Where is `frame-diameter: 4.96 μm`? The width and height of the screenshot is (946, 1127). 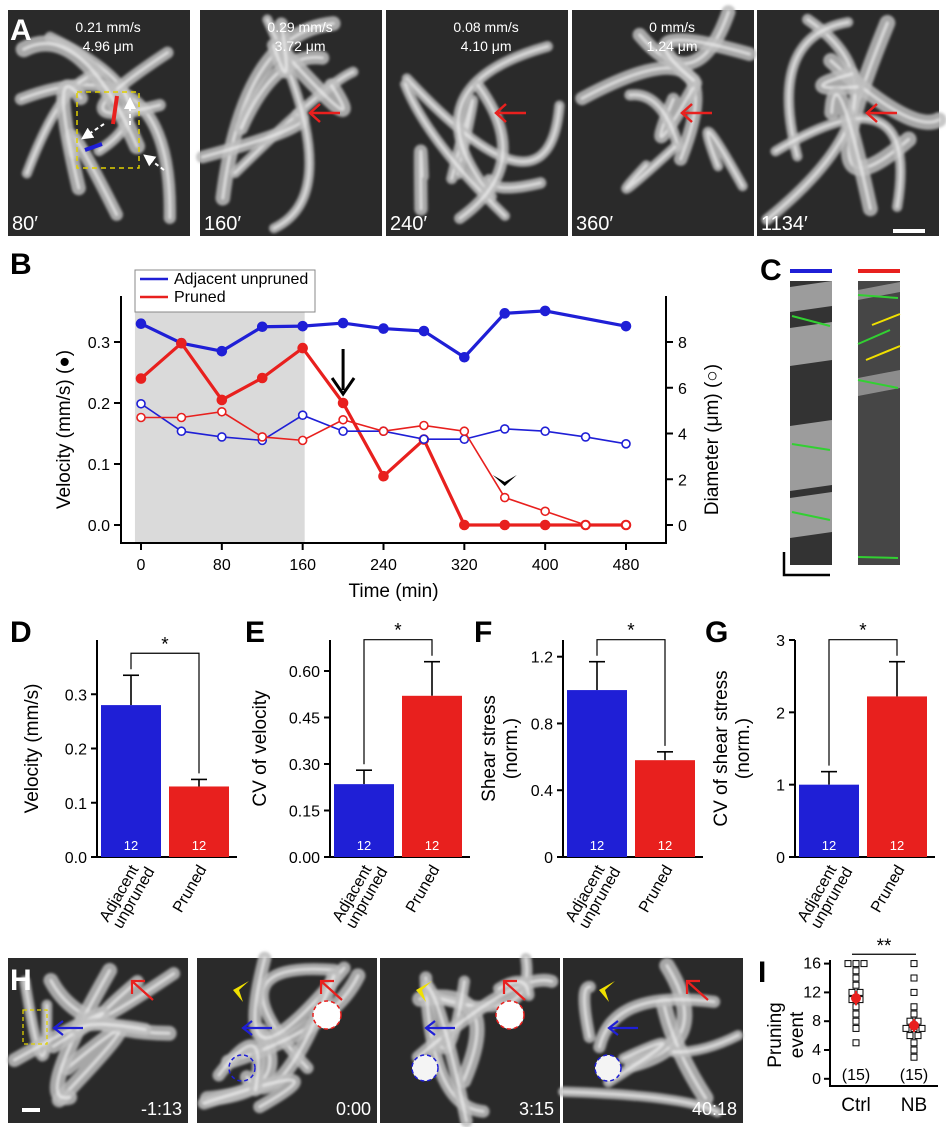 frame-diameter: 4.96 μm is located at coordinates (108, 46).